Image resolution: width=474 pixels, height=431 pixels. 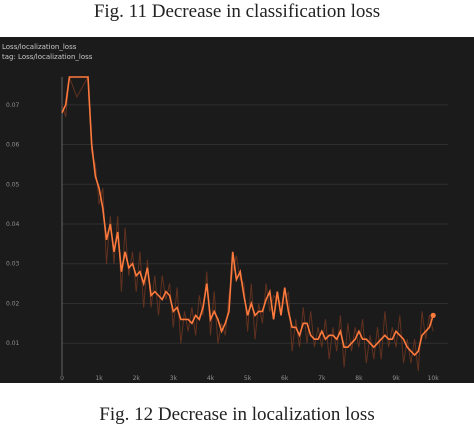 I want to click on x-tick-label: 10k, so click(x=434, y=378).